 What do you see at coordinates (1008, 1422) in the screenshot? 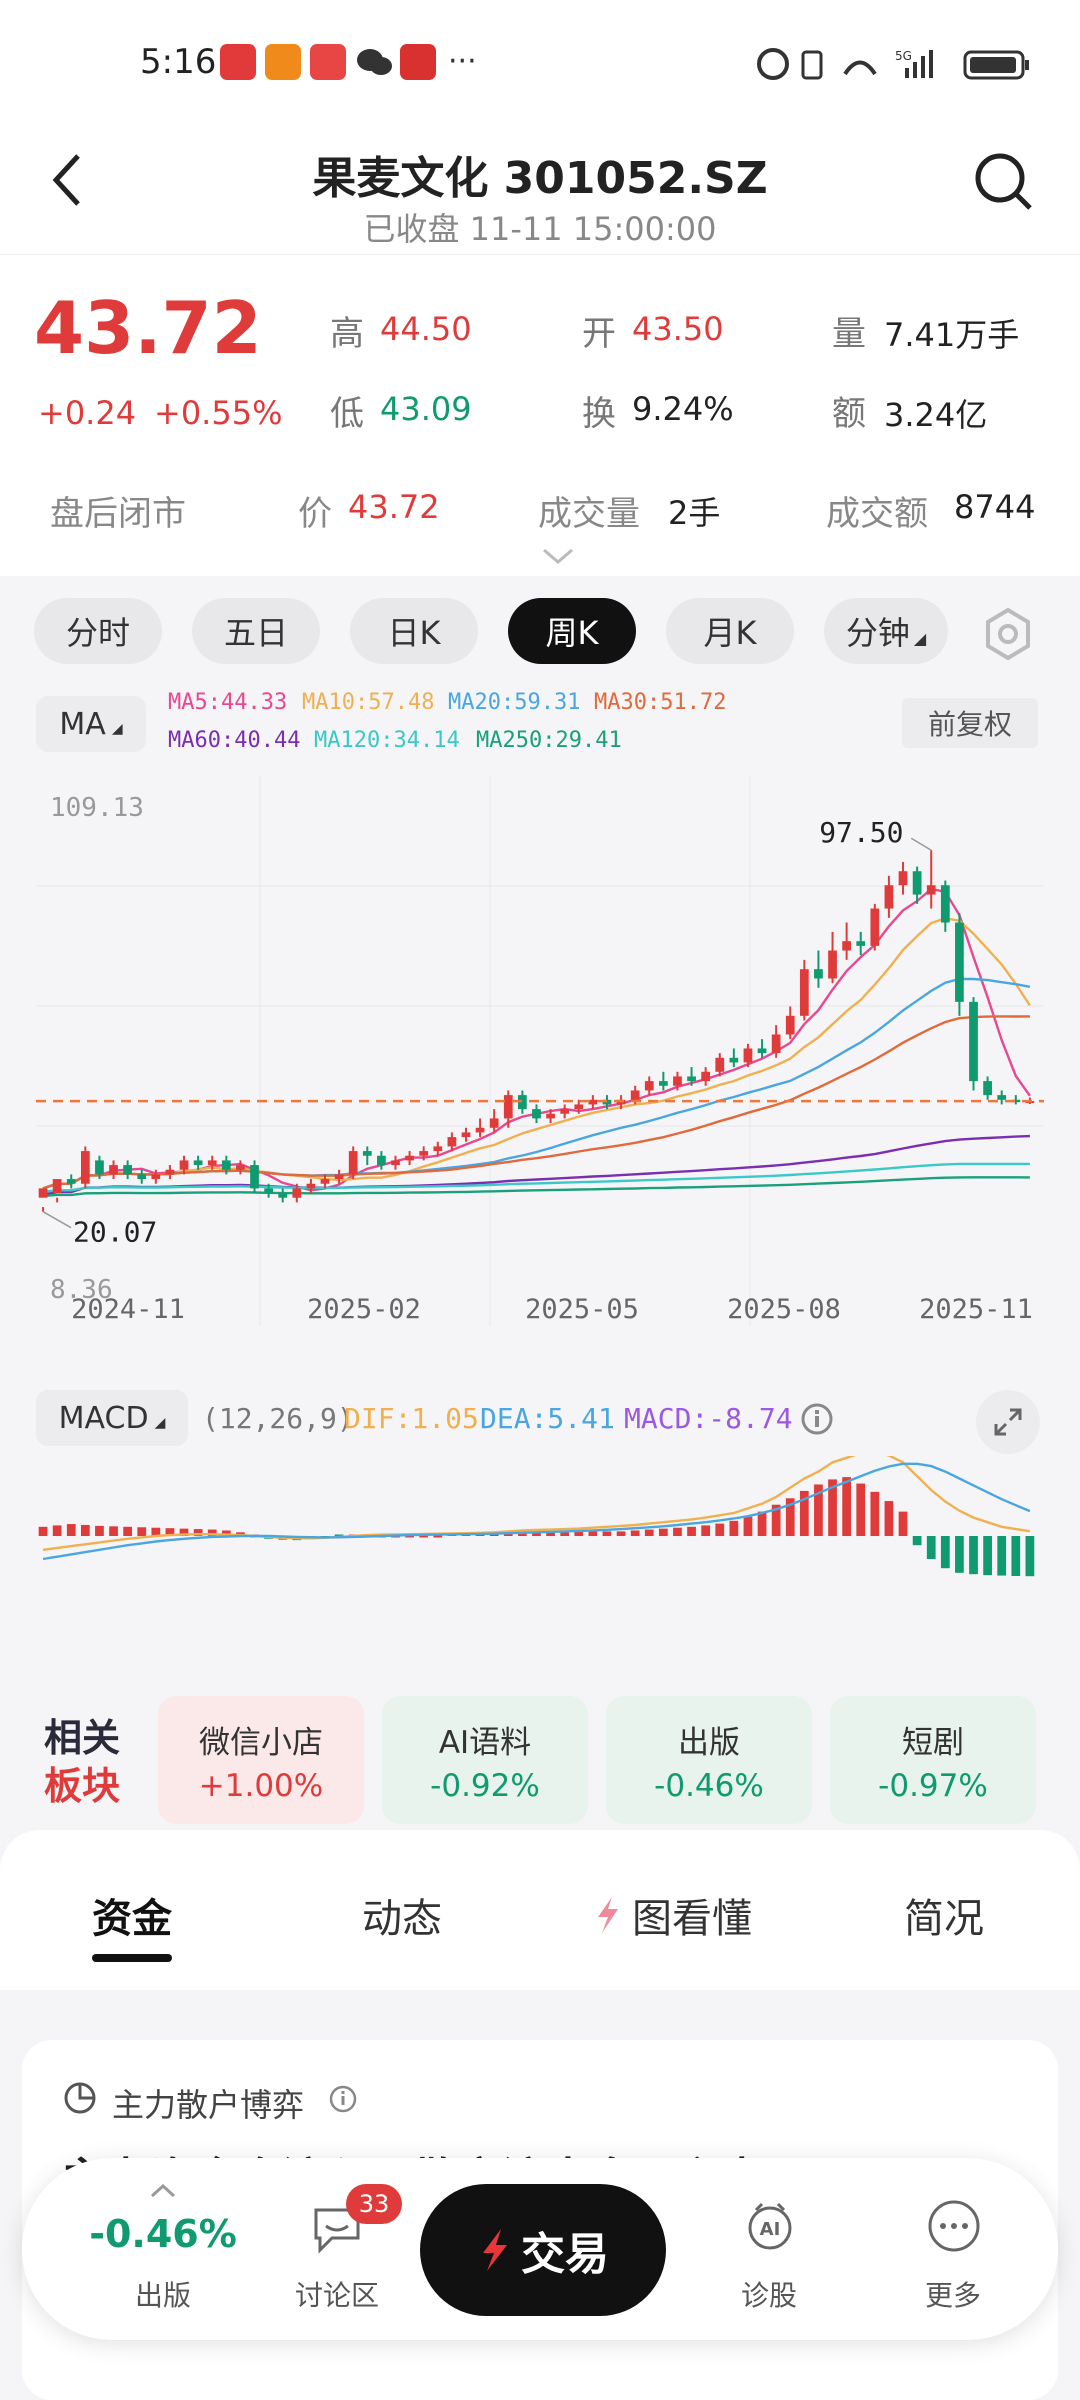
I see `fullscreen-button` at bounding box center [1008, 1422].